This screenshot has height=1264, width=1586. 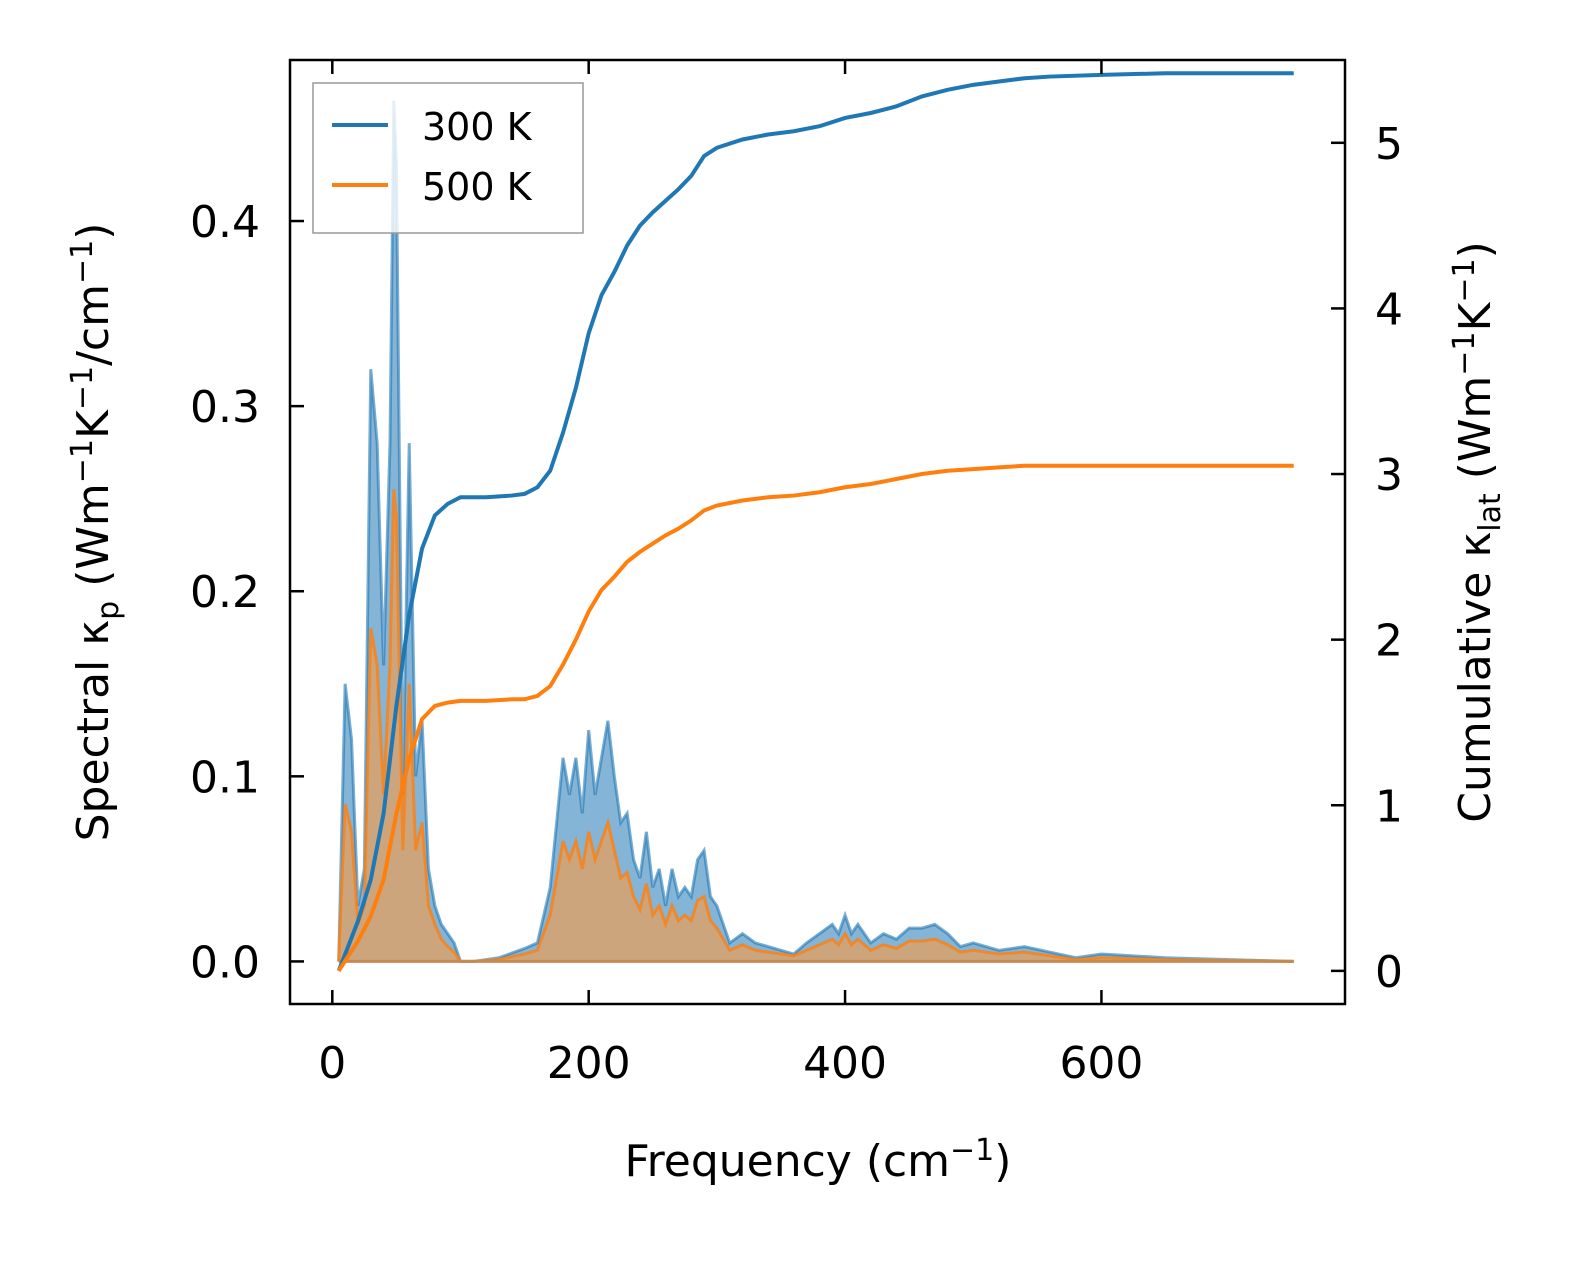 I want to click on y-tick-label-right: 4, so click(x=1389, y=309).